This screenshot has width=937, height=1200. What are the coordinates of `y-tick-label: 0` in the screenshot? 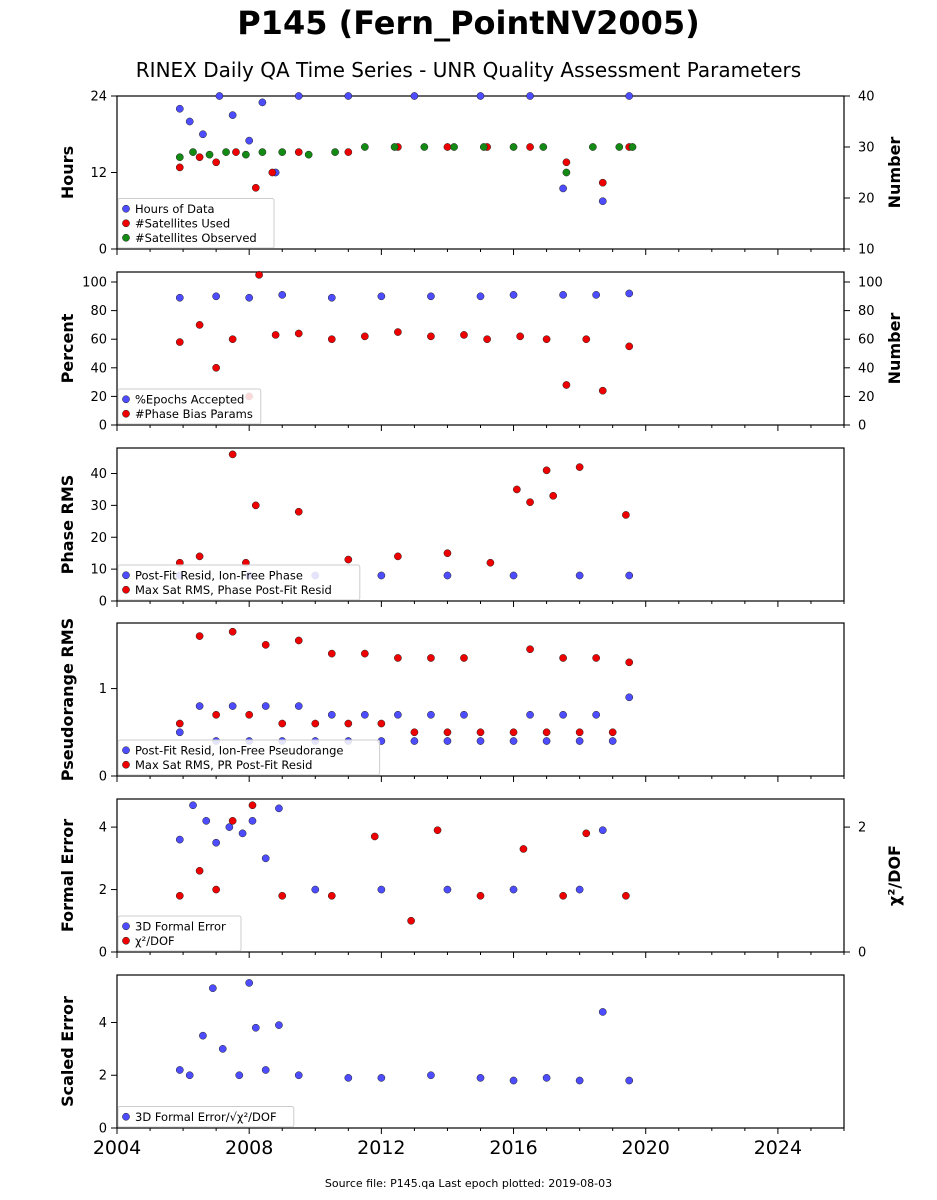 It's located at (103, 777).